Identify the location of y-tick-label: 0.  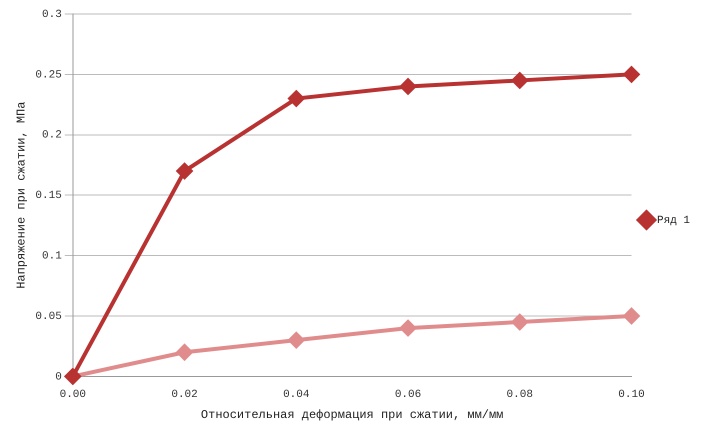
(58, 377).